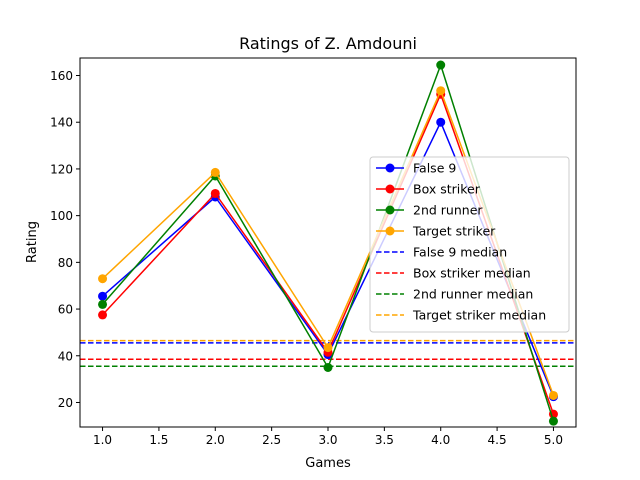 The image size is (640, 480). I want to click on legend-label: 2nd runner, so click(448, 210).